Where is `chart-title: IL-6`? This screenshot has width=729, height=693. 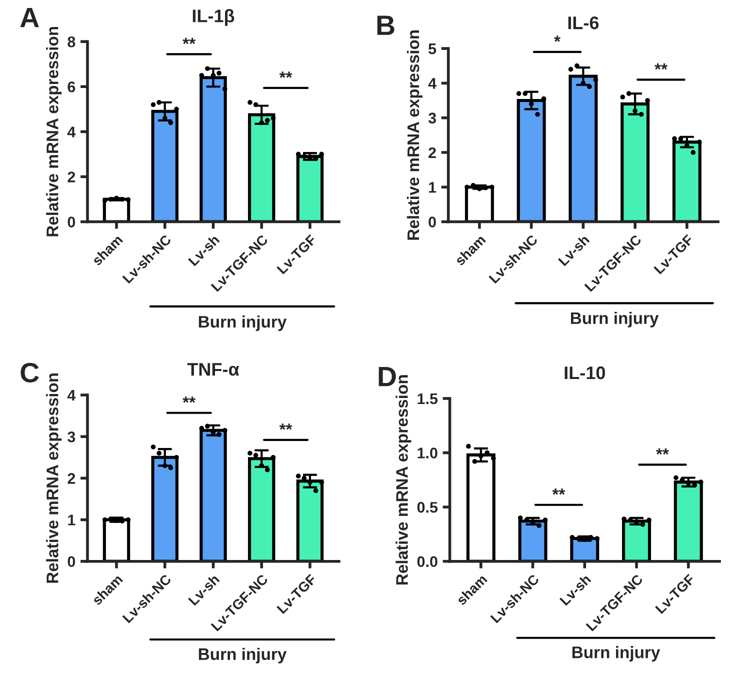
chart-title: IL-6 is located at coordinates (583, 23).